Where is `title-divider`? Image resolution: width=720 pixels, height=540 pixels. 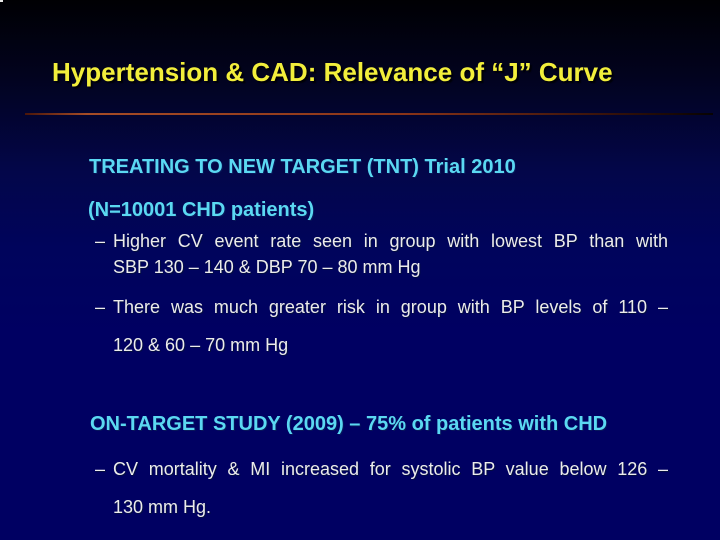
title-divider is located at coordinates (369, 114).